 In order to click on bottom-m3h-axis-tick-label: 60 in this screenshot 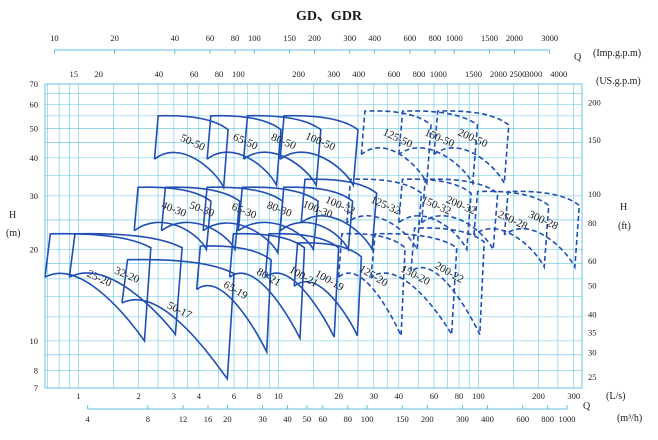, I will do `click(323, 419)`.